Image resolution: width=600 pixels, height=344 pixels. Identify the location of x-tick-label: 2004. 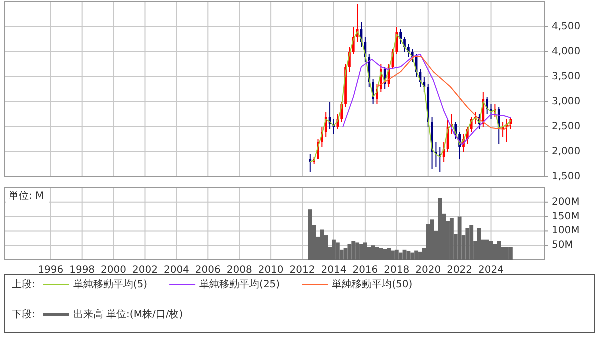
(177, 270).